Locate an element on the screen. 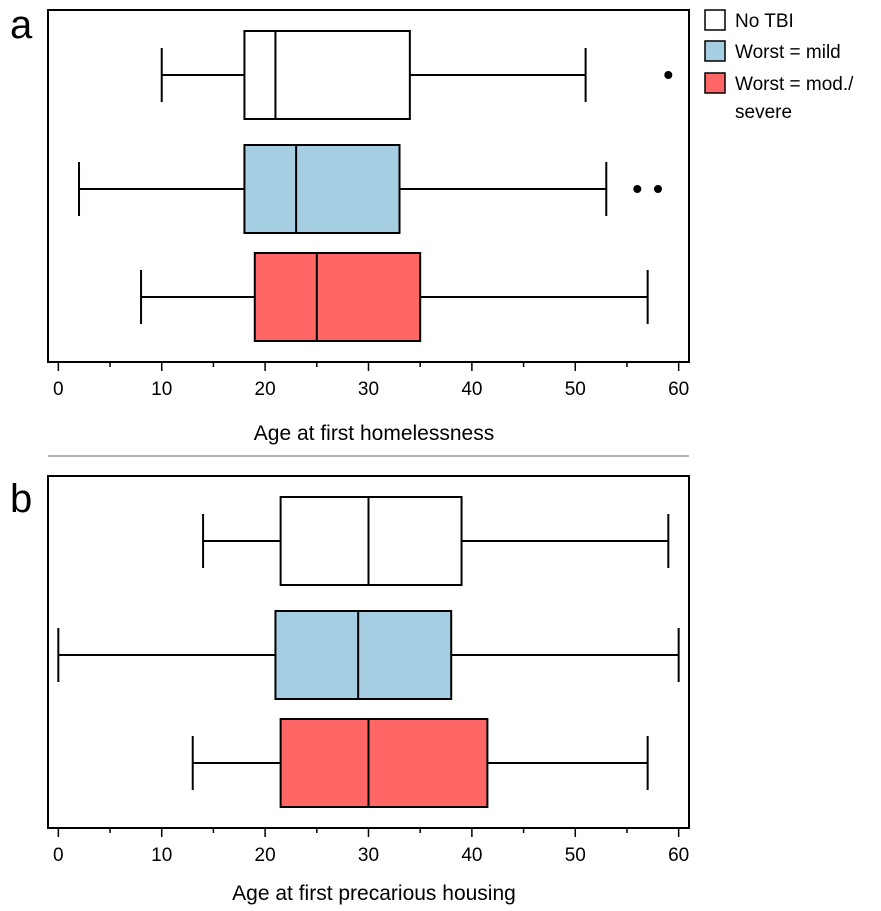 The height and width of the screenshot is (911, 881). legend-entry-no-tbi: No TBI is located at coordinates (749, 20).